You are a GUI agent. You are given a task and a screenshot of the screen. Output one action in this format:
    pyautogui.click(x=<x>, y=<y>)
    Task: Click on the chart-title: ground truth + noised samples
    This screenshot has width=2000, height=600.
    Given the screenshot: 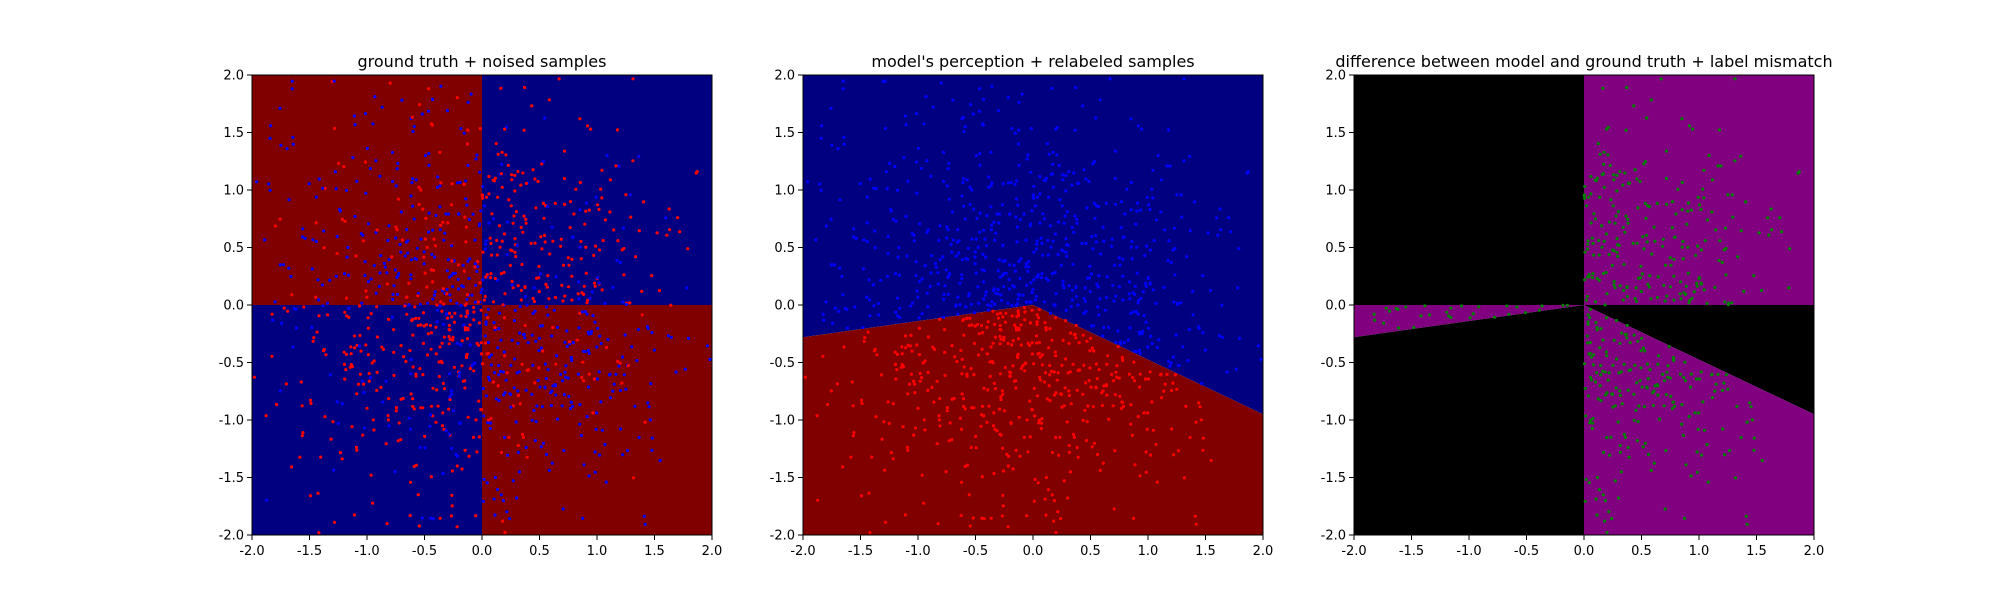 What is the action you would take?
    pyautogui.click(x=482, y=61)
    